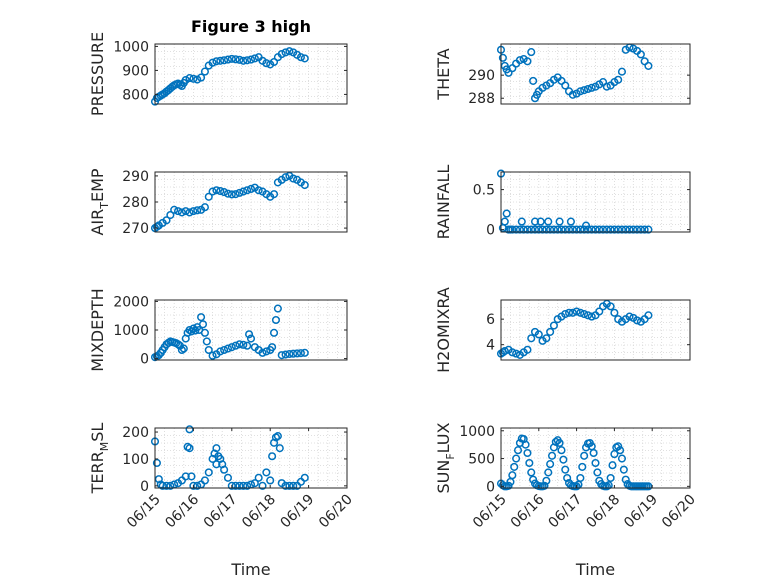 The image size is (778, 583). Describe the element at coordinates (481, 76) in the screenshot. I see `y-tick-label: 290` at that location.